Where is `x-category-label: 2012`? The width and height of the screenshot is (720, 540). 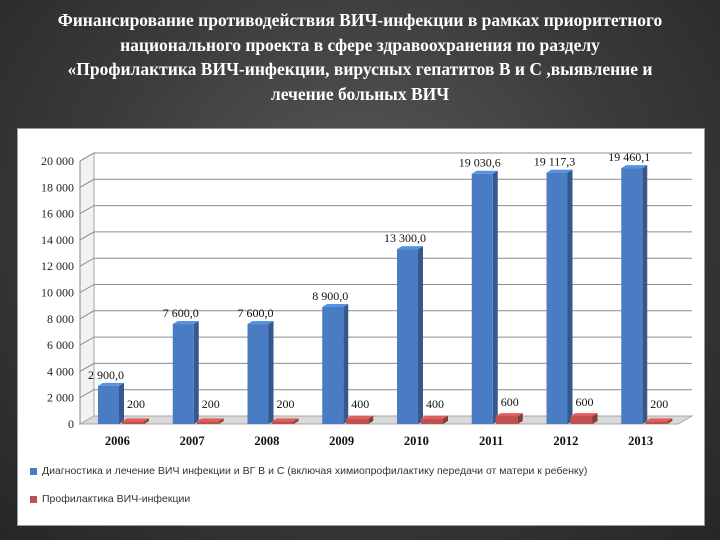
x-category-label: 2012 is located at coordinates (565, 441).